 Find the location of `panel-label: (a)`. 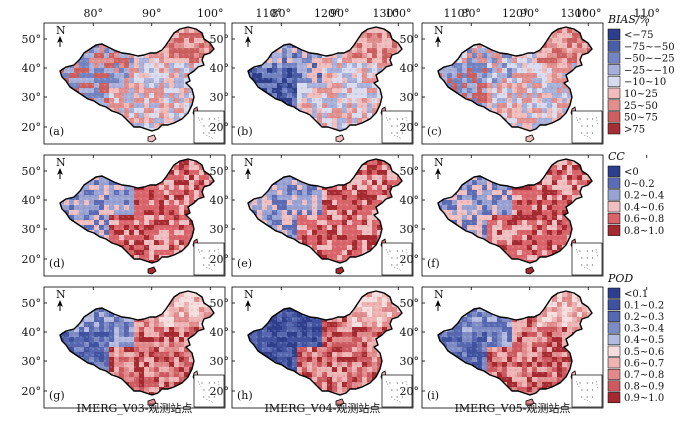

panel-label: (a) is located at coordinates (56, 131).